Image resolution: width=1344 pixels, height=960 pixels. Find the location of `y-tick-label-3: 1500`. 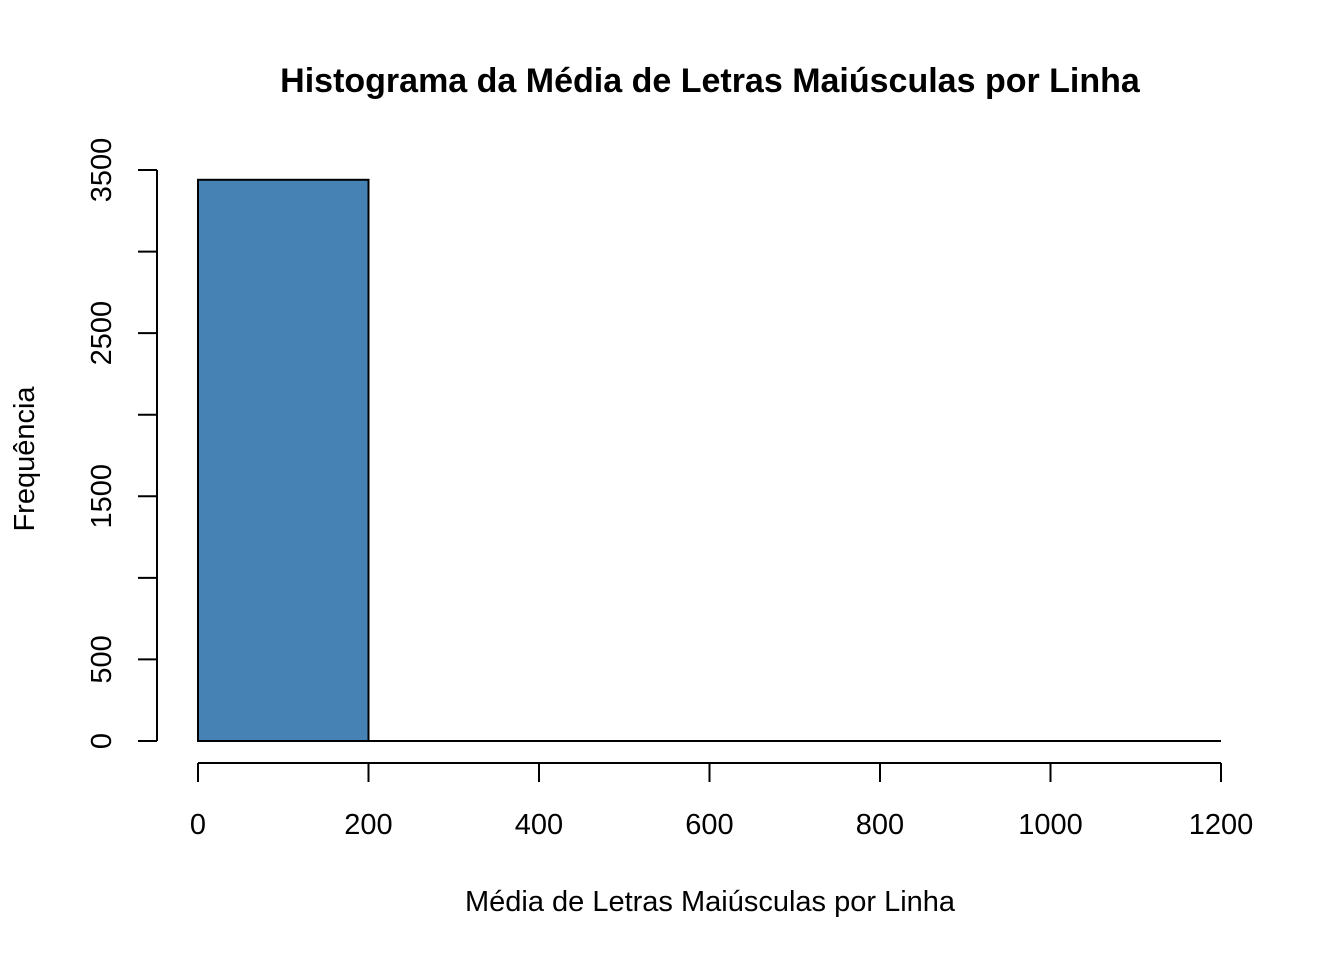

y-tick-label-3: 1500 is located at coordinates (102, 496).